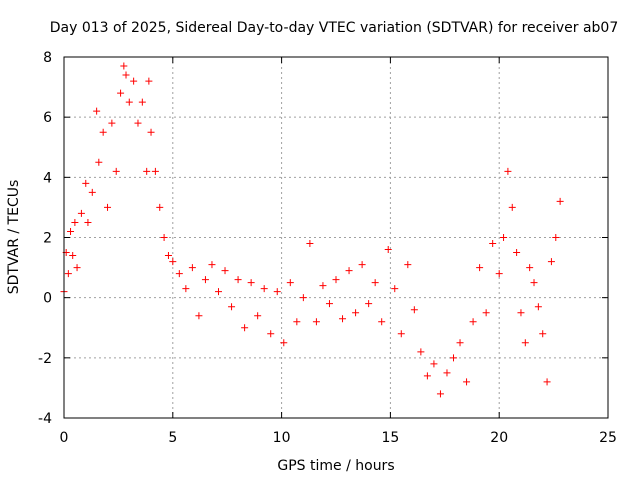 The image size is (640, 480). What do you see at coordinates (47, 299) in the screenshot?
I see `y-tick-label: 0` at bounding box center [47, 299].